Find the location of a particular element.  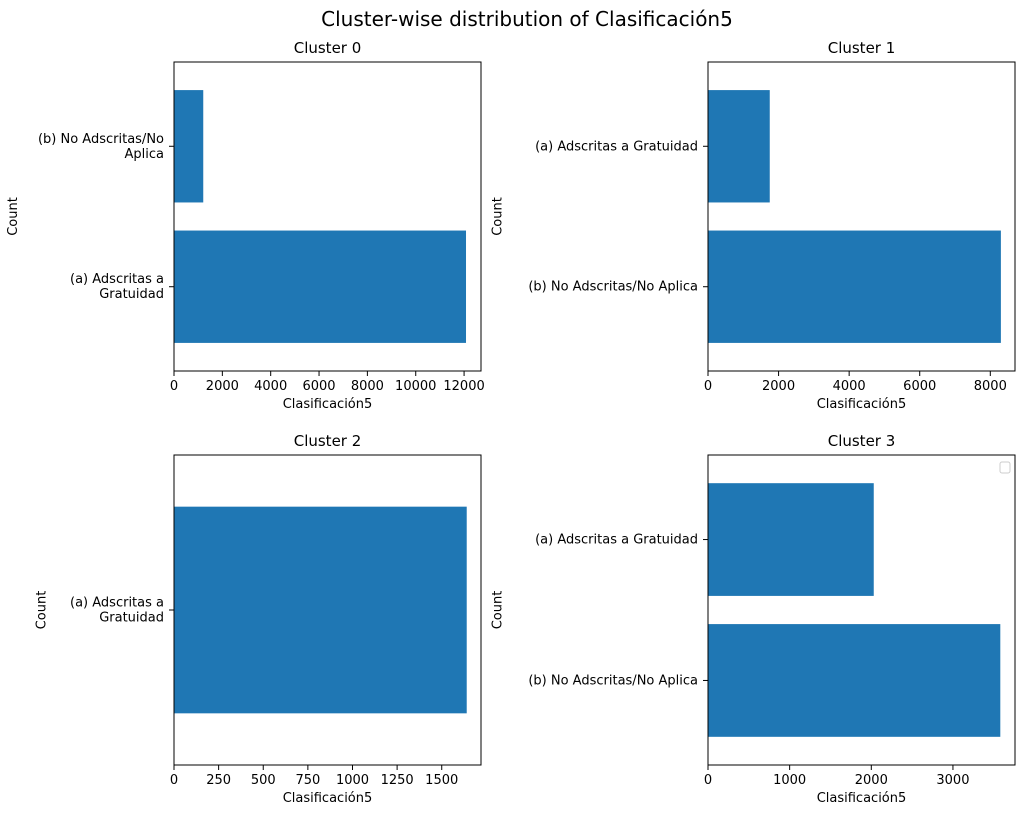

x-tick-label: 12000 is located at coordinates (463, 386).